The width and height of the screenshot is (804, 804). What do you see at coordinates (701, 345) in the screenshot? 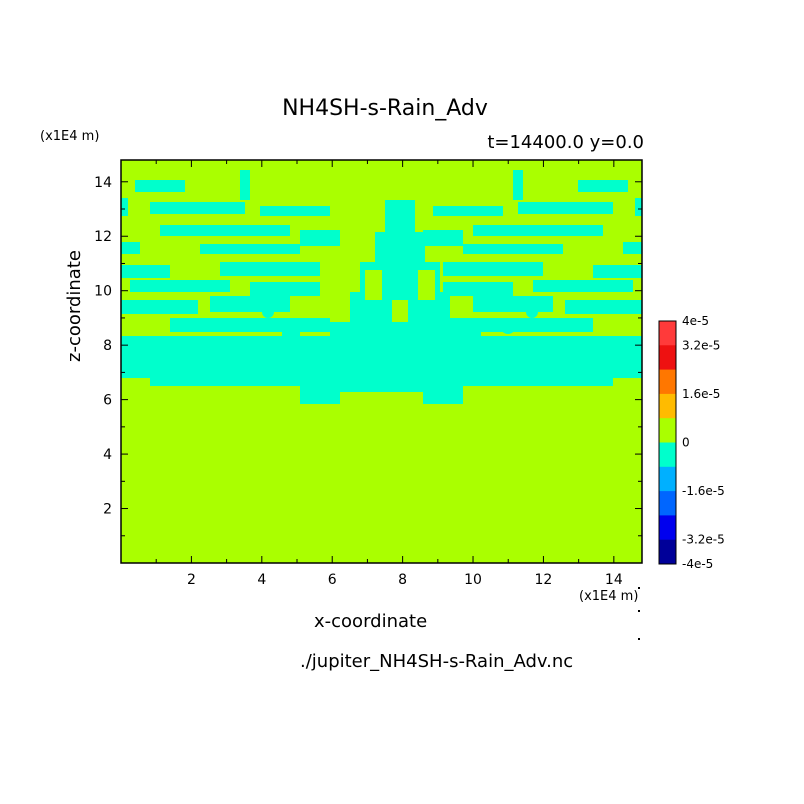
I see `colorbar-label: 3.2e-5` at bounding box center [701, 345].